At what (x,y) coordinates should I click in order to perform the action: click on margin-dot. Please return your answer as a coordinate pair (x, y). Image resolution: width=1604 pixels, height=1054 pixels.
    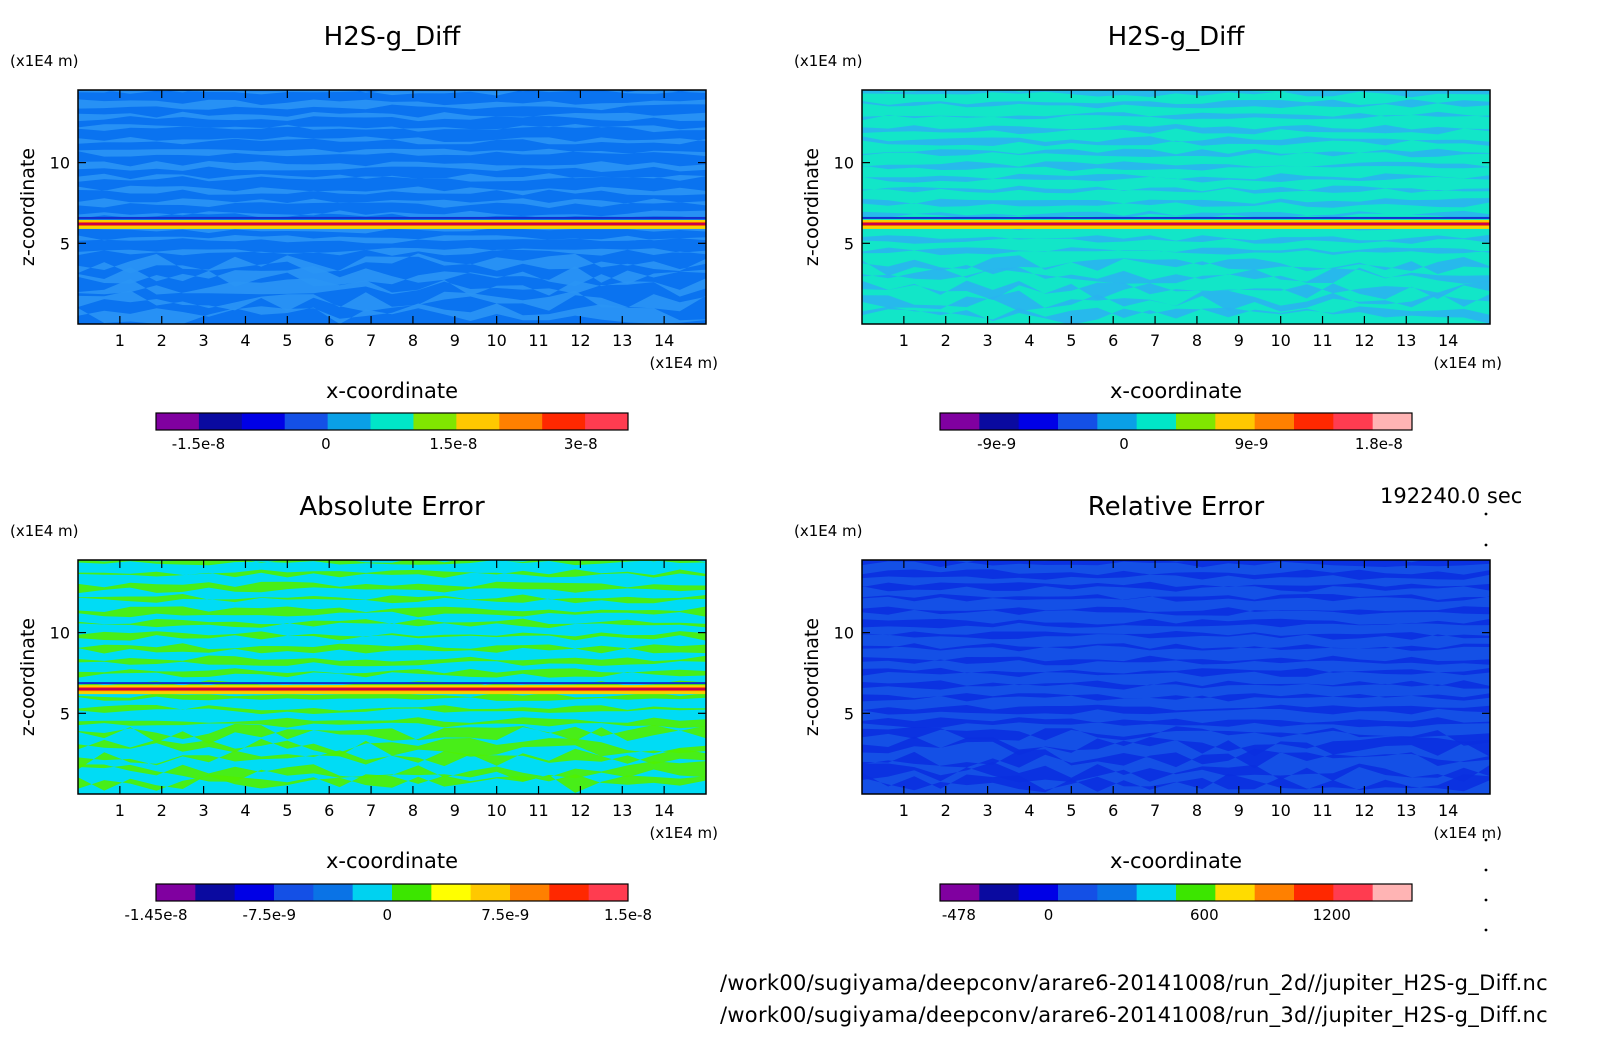
    Looking at the image, I should click on (1486, 900).